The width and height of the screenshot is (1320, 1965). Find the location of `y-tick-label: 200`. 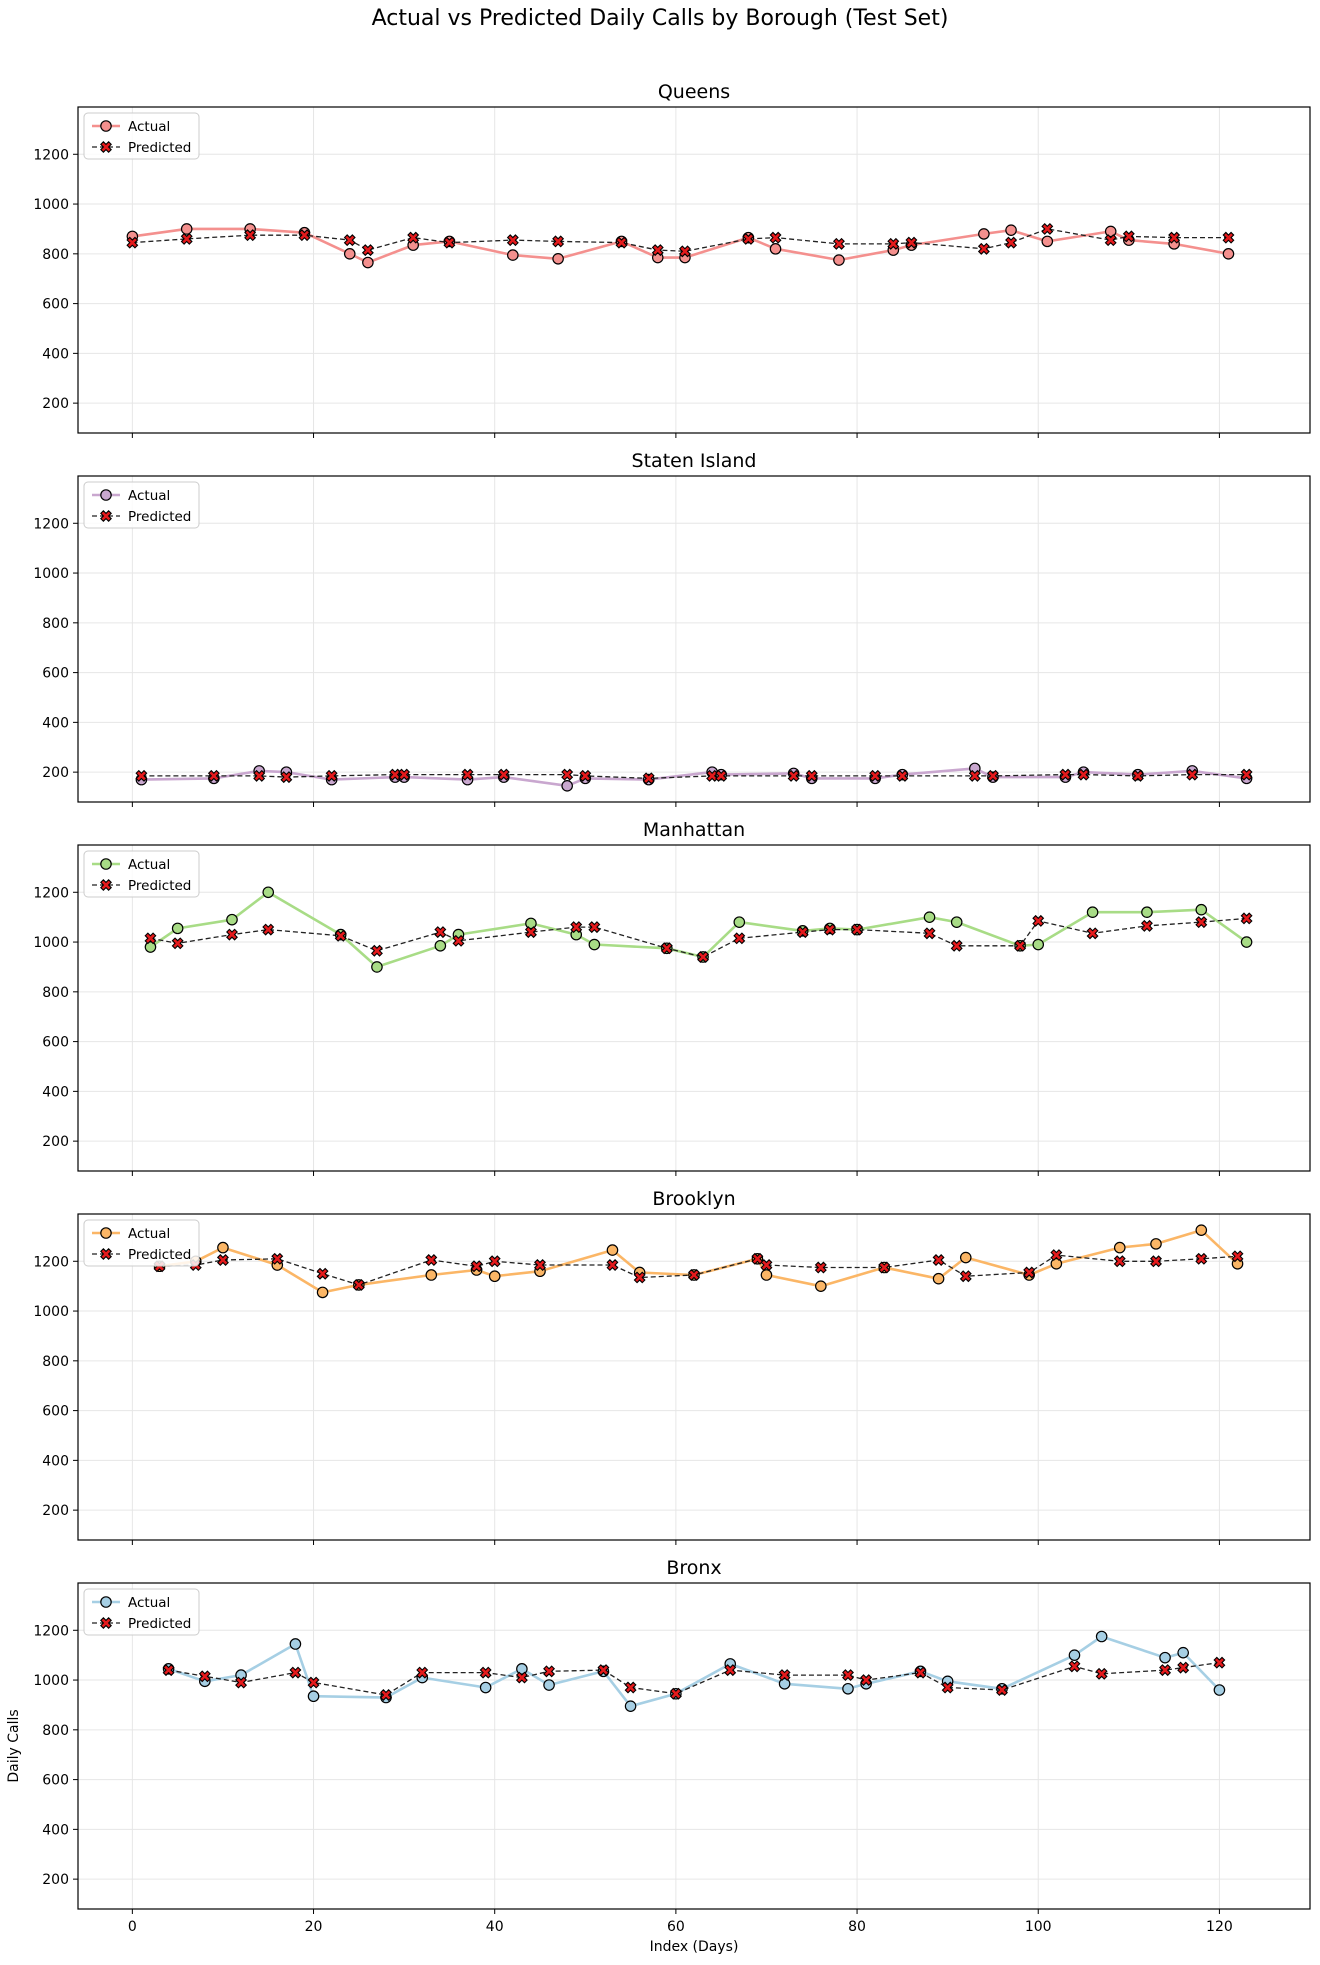

y-tick-label: 200 is located at coordinates (55, 404).